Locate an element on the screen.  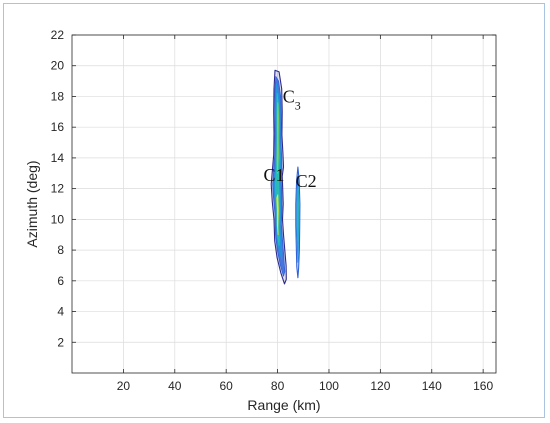
contour-clusters is located at coordinates (285, 177).